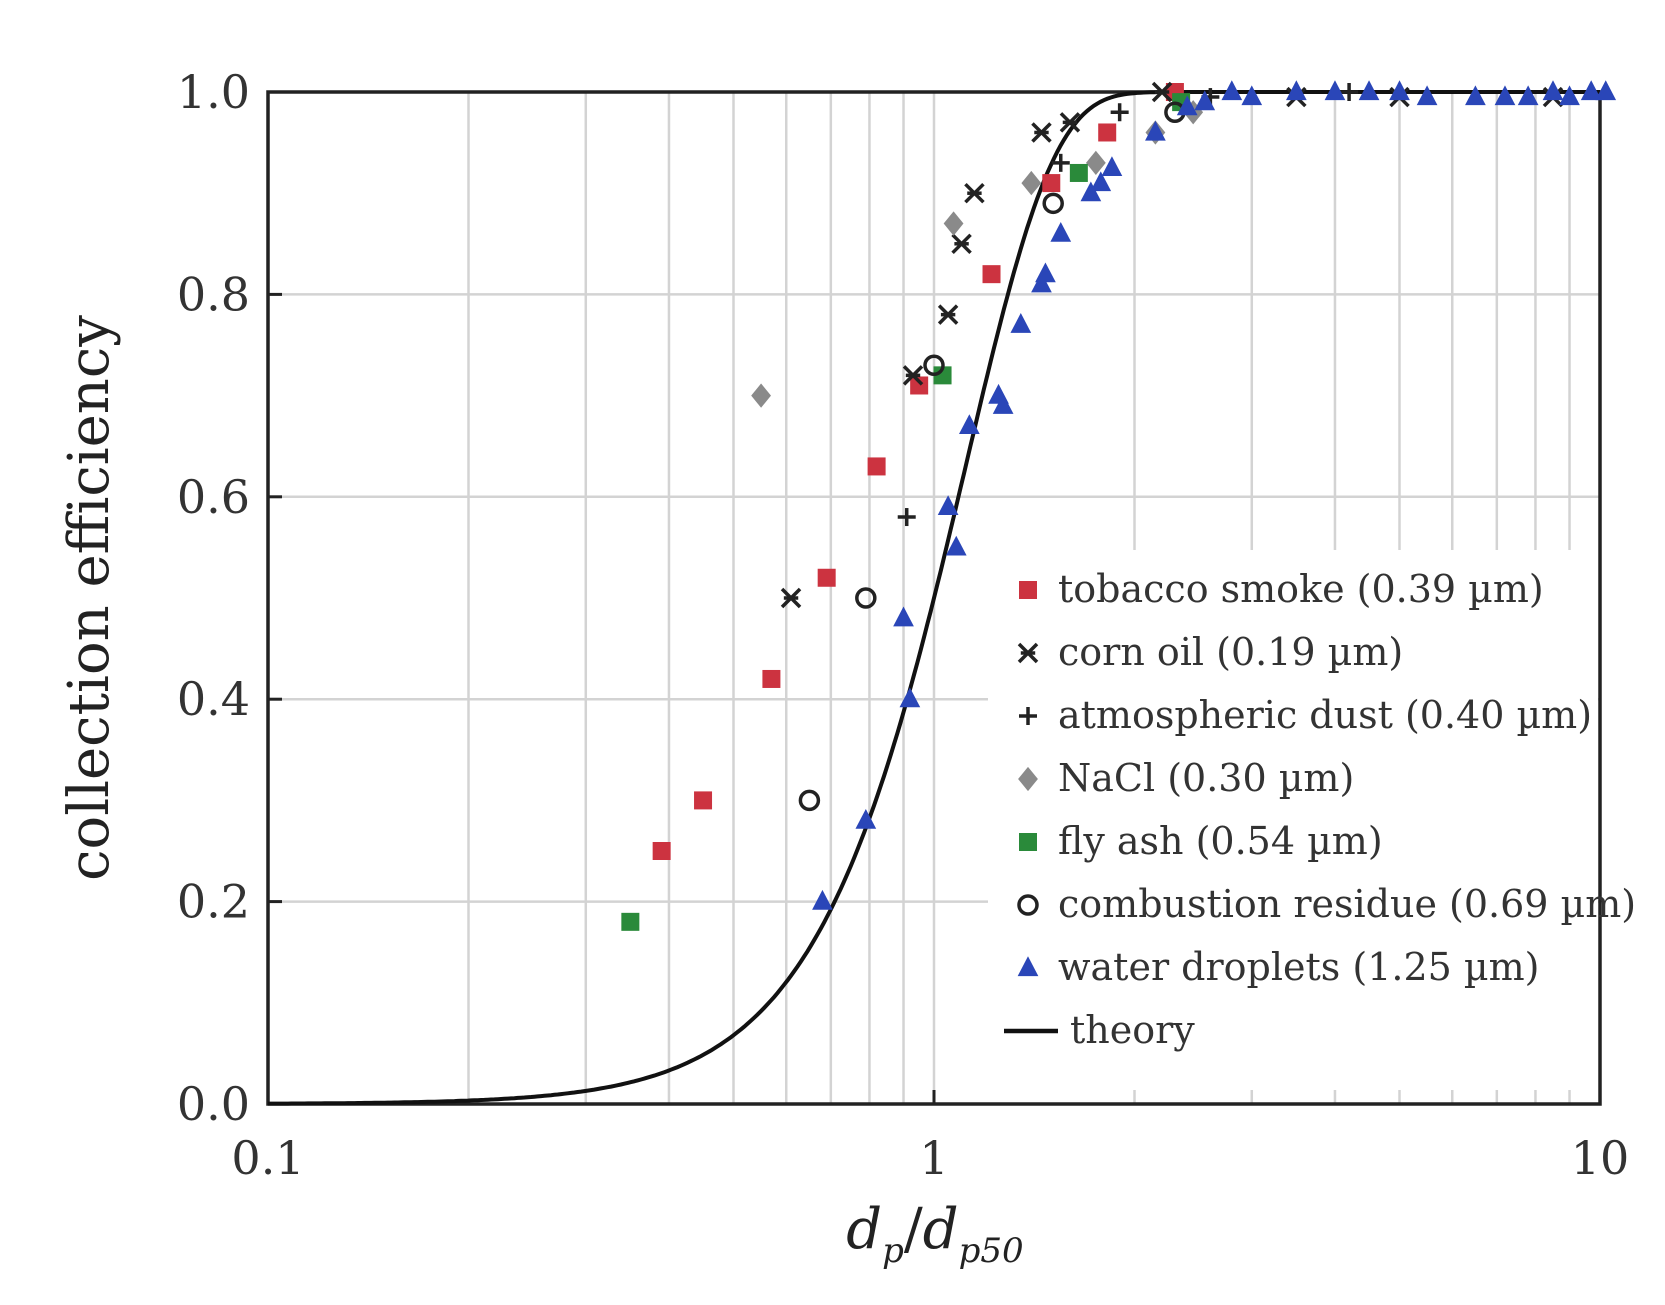 Image resolution: width=1665 pixels, height=1305 pixels. What do you see at coordinates (1220, 841) in the screenshot?
I see `legend-label: fly ash (0.54 µm)` at bounding box center [1220, 841].